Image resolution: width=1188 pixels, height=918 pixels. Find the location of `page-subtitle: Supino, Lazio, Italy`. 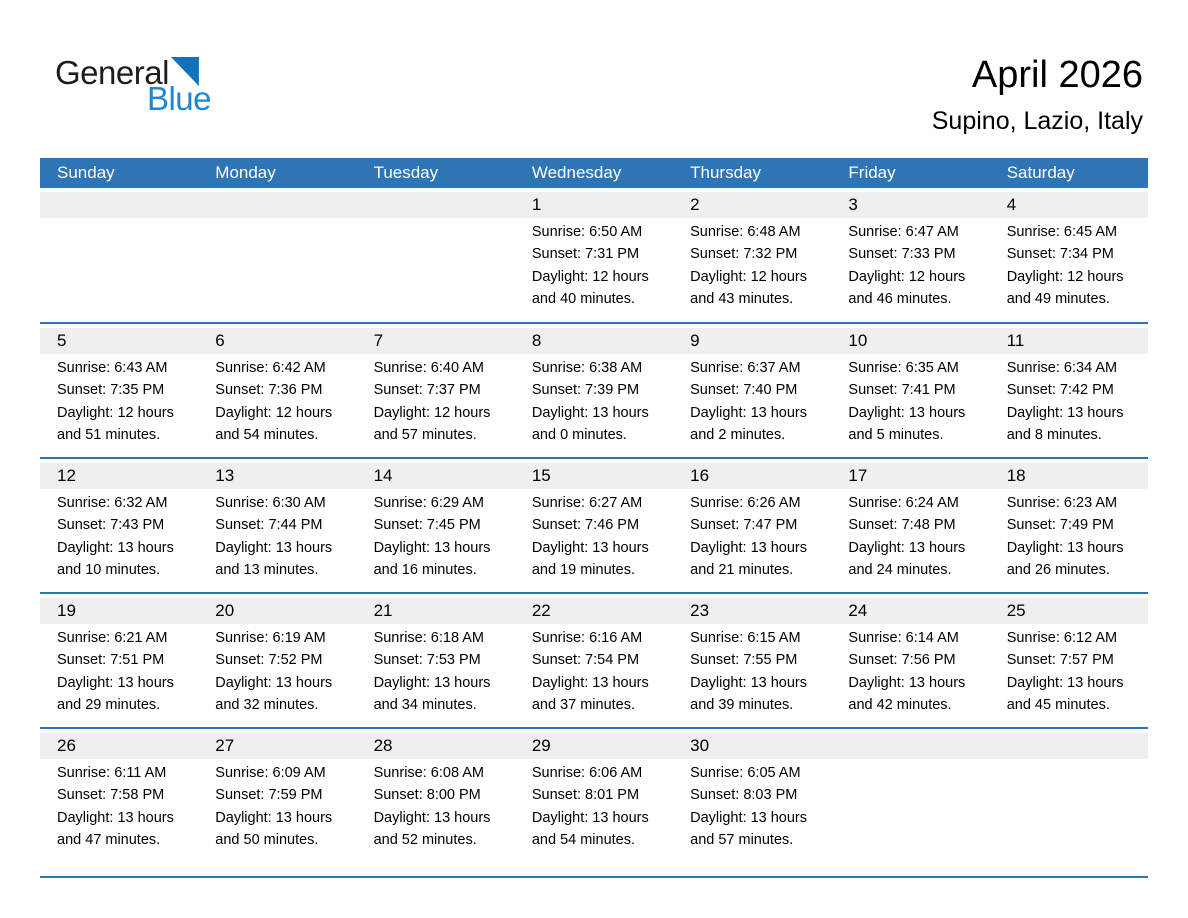

page-subtitle: Supino, Lazio, Italy is located at coordinates (1037, 120).